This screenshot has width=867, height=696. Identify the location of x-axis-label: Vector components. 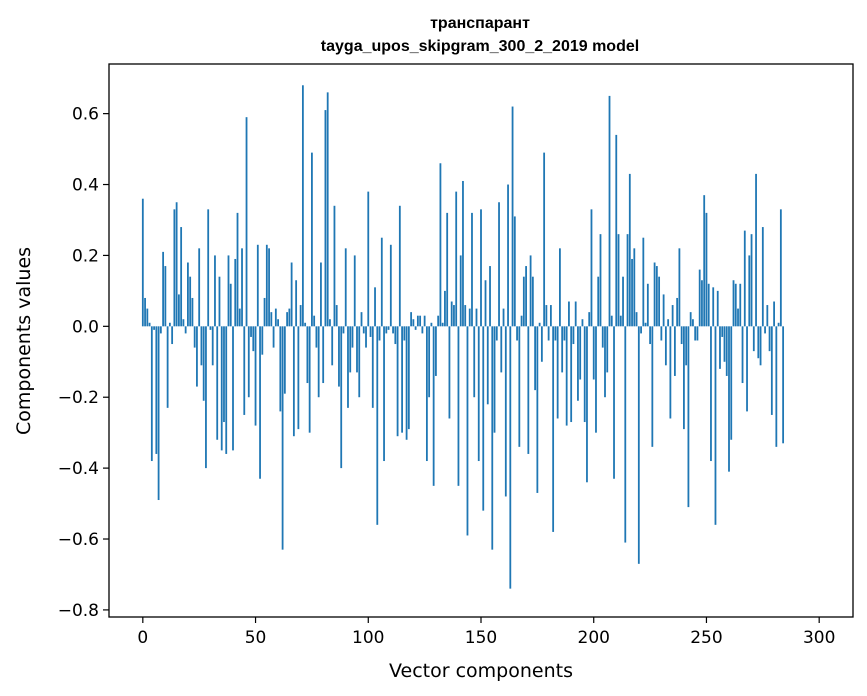
(481, 671).